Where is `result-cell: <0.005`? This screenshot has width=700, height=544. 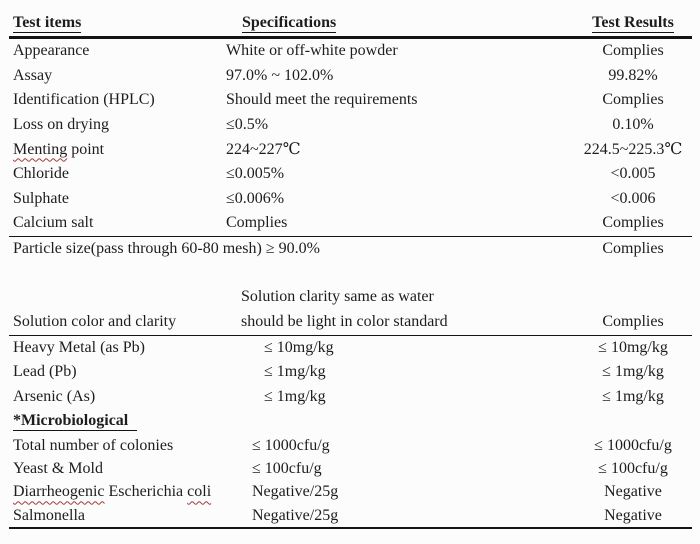 result-cell: <0.005 is located at coordinates (633, 174).